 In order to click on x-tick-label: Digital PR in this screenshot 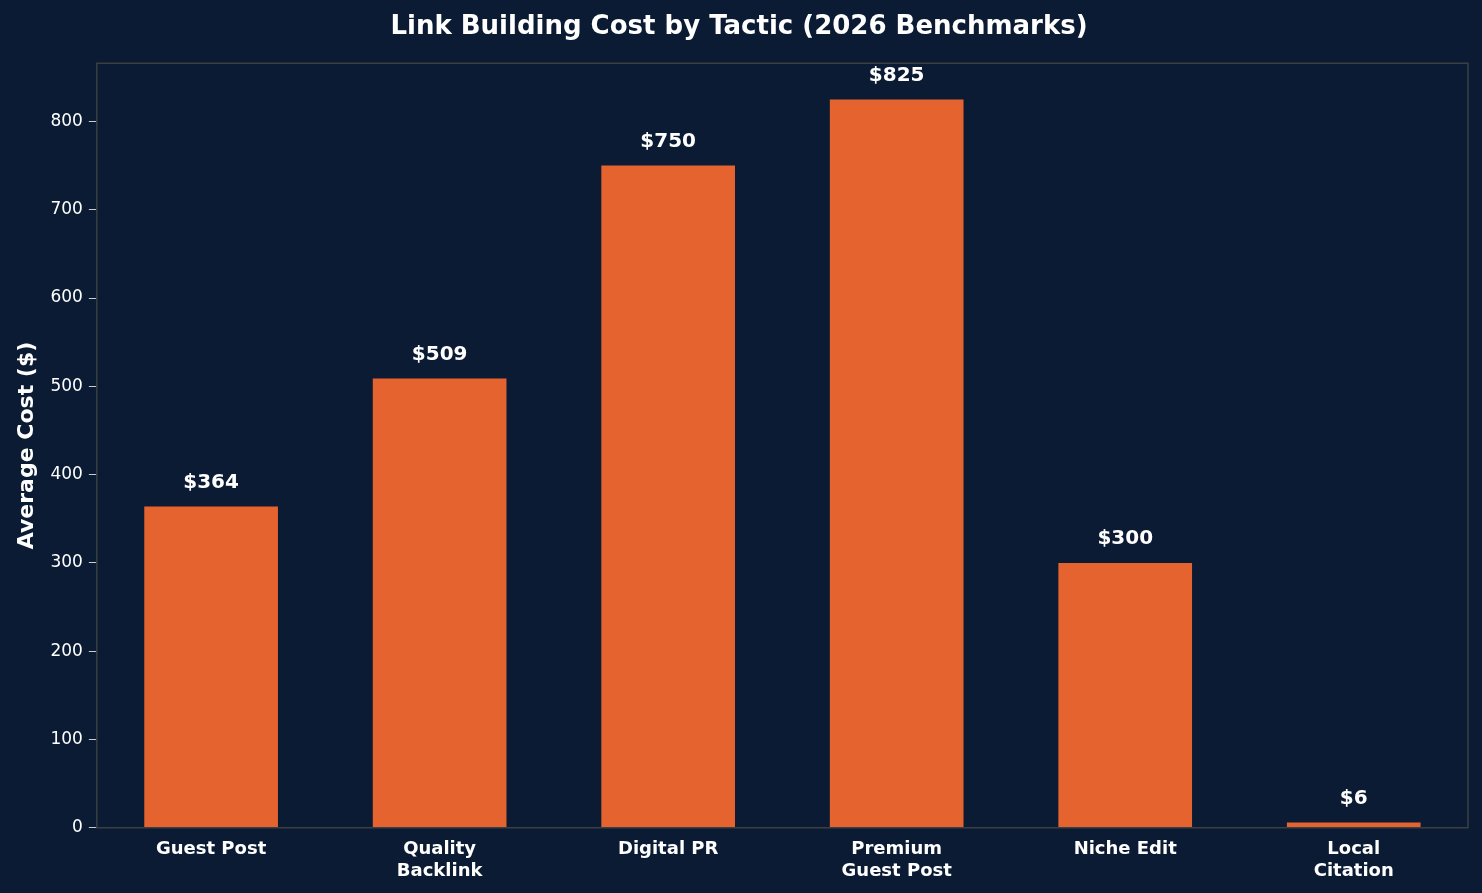, I will do `click(668, 848)`.